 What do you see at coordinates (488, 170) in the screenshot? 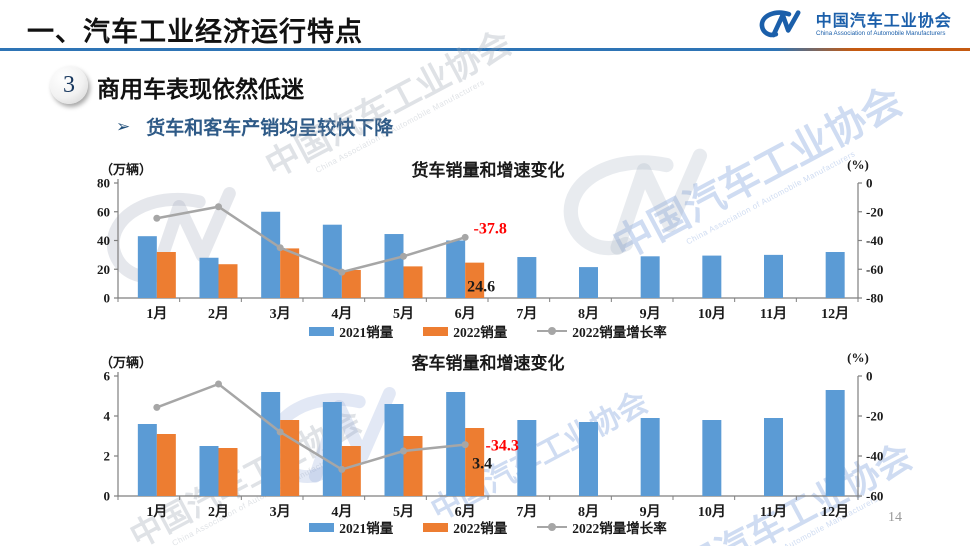
I see `chart-title: 货车销量和增速变化` at bounding box center [488, 170].